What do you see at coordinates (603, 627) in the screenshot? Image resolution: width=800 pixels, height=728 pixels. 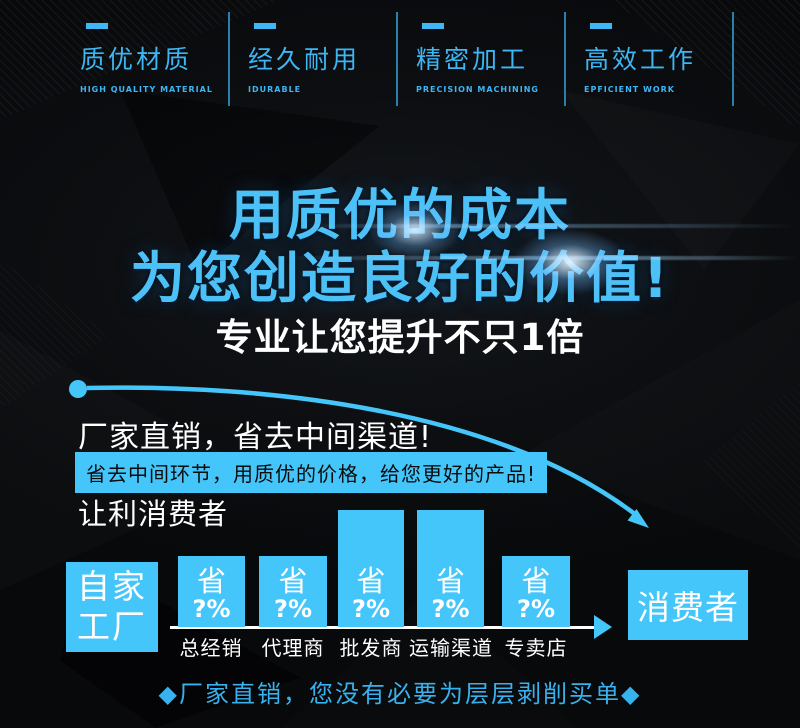 I see `baseline-arrowhead-icon` at bounding box center [603, 627].